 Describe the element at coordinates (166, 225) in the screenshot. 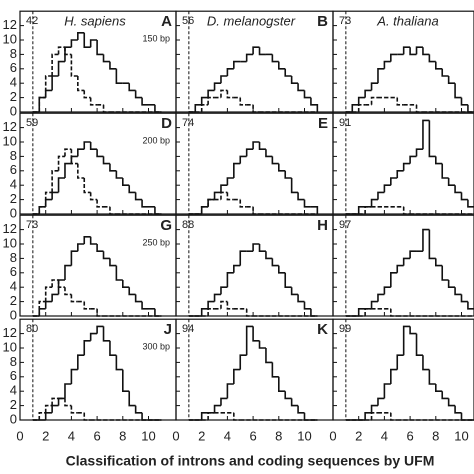

I see `panel-letter: G` at that location.